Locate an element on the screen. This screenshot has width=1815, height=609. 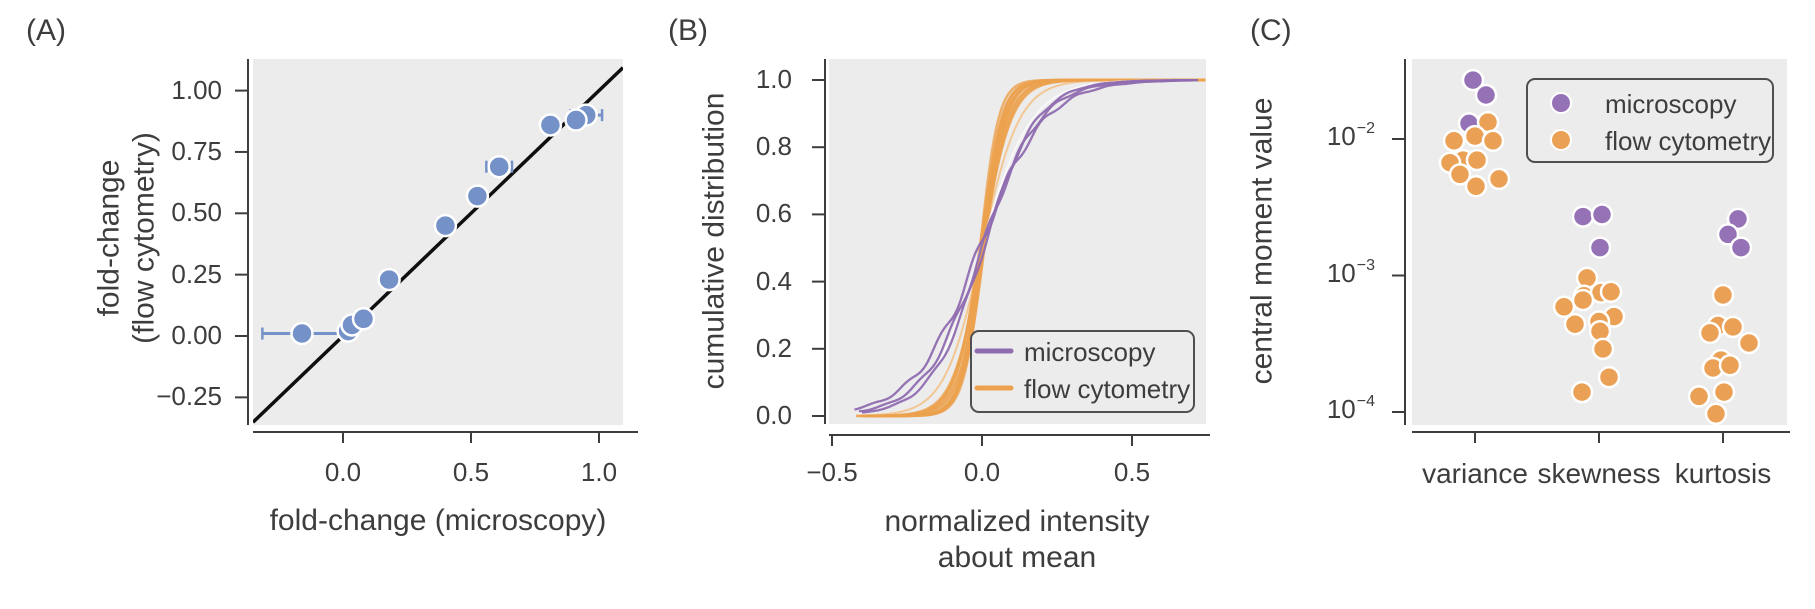
panel-b-y-tick-2: 0.6 is located at coordinates (773, 213).